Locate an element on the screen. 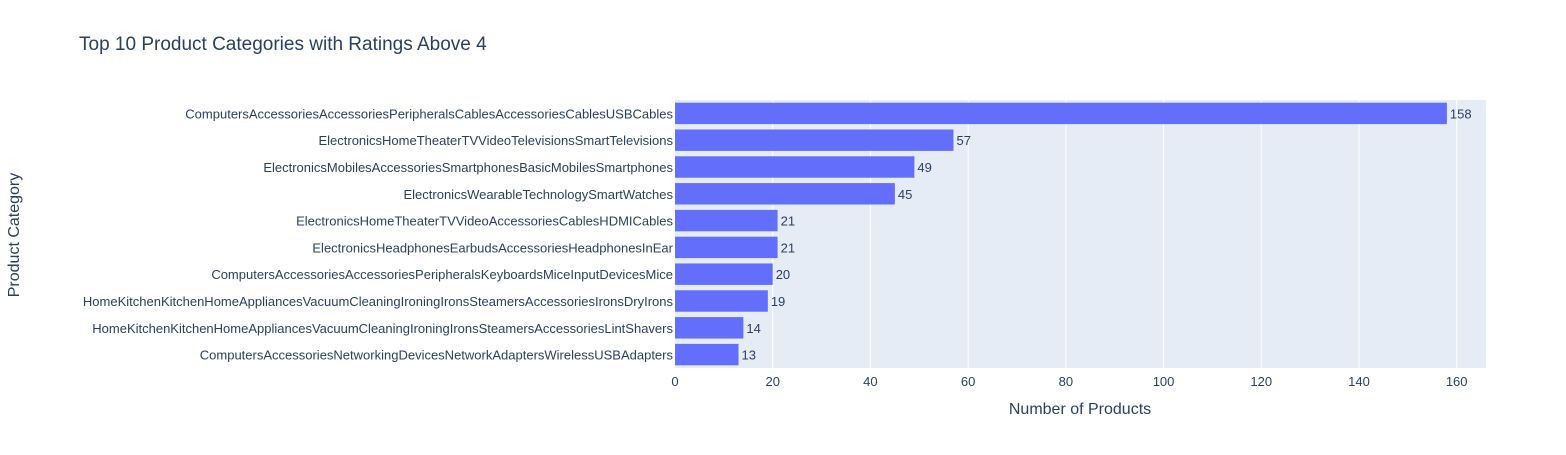  y-axis-title: Product Category is located at coordinates (14, 235).